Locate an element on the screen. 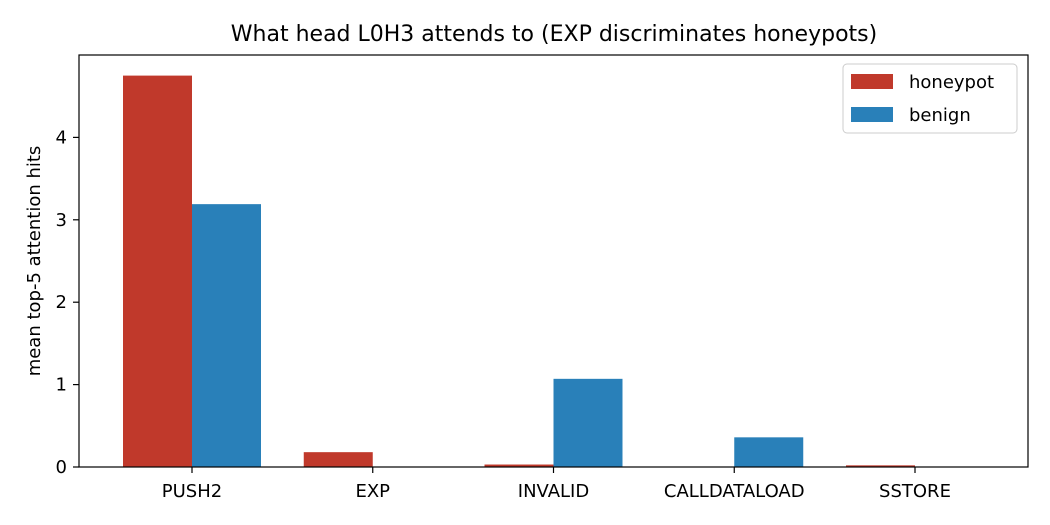 This screenshot has height=525, width=1050. y-tick-label: 4 is located at coordinates (61, 137).